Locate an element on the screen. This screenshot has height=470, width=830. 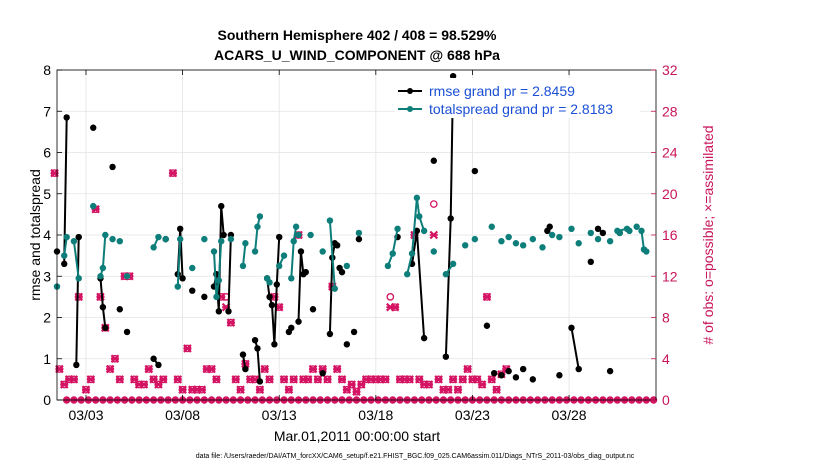
x-tick-label: 03/13 is located at coordinates (279, 415).